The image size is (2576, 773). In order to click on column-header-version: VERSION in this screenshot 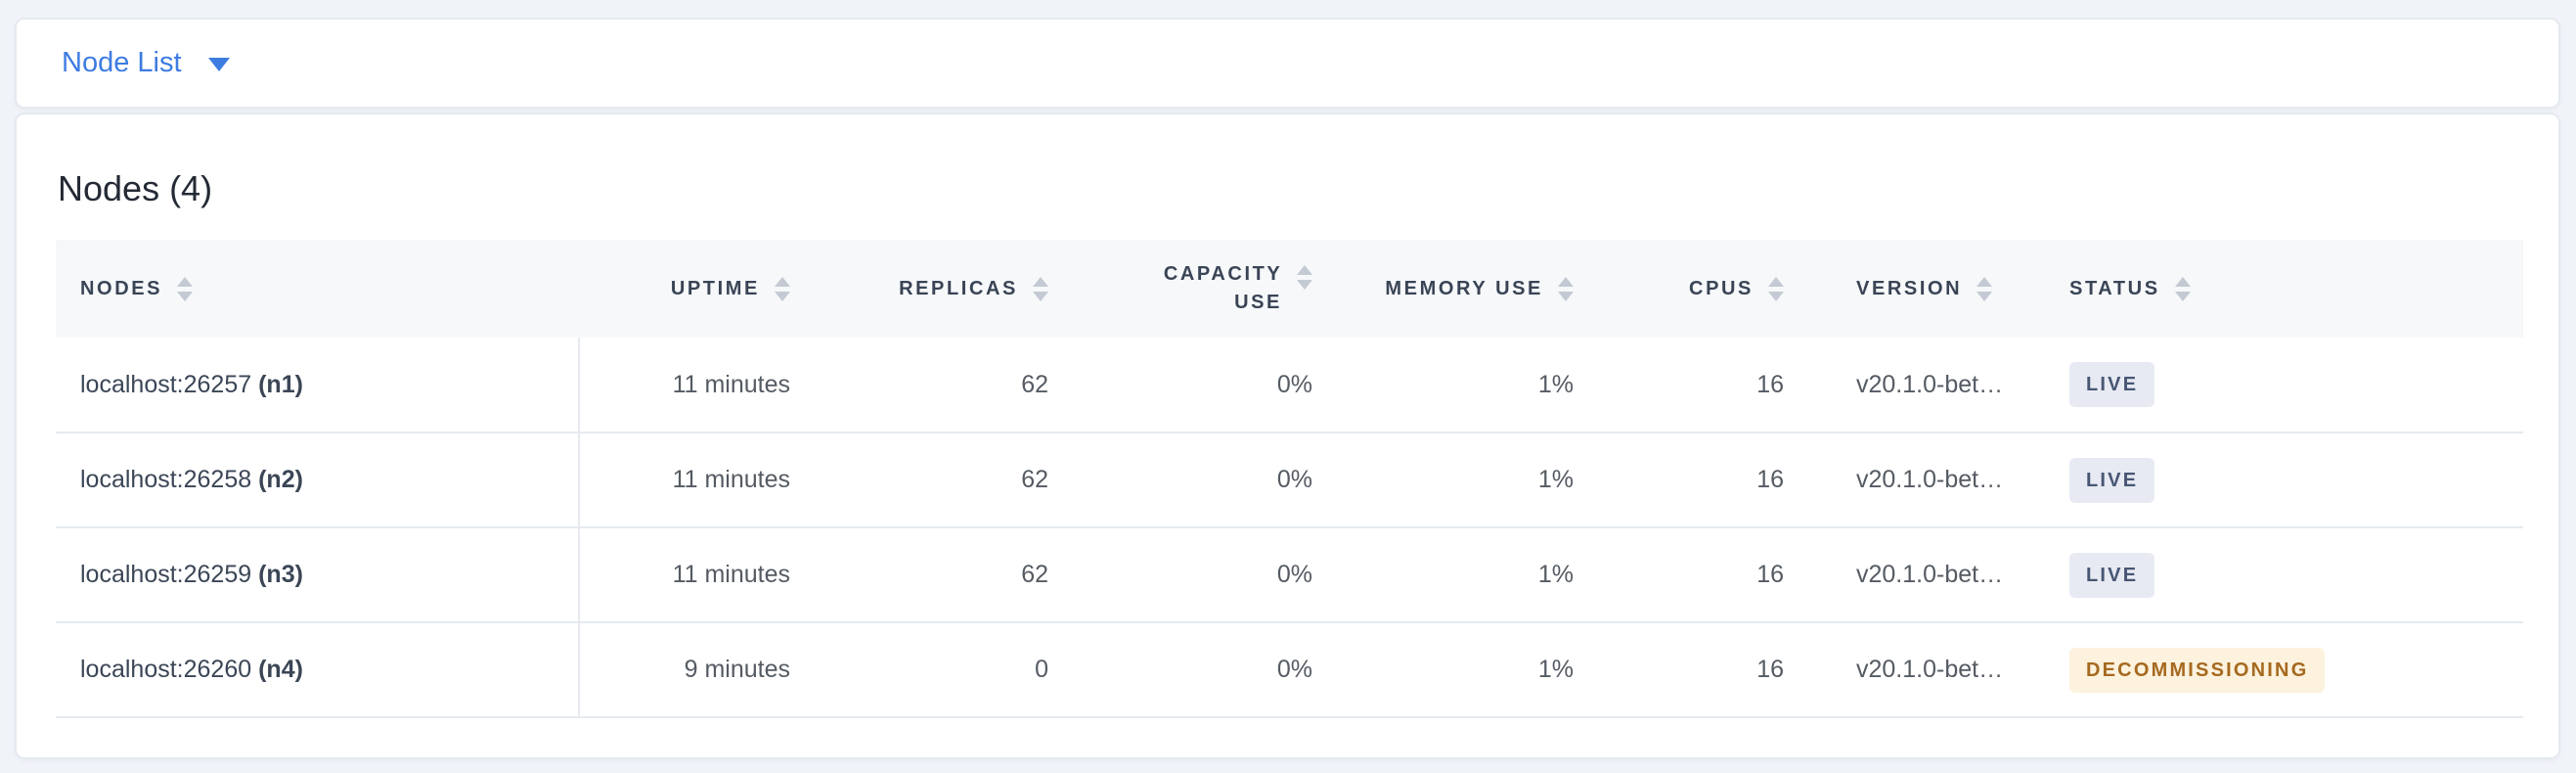, I will do `click(1924, 289)`.